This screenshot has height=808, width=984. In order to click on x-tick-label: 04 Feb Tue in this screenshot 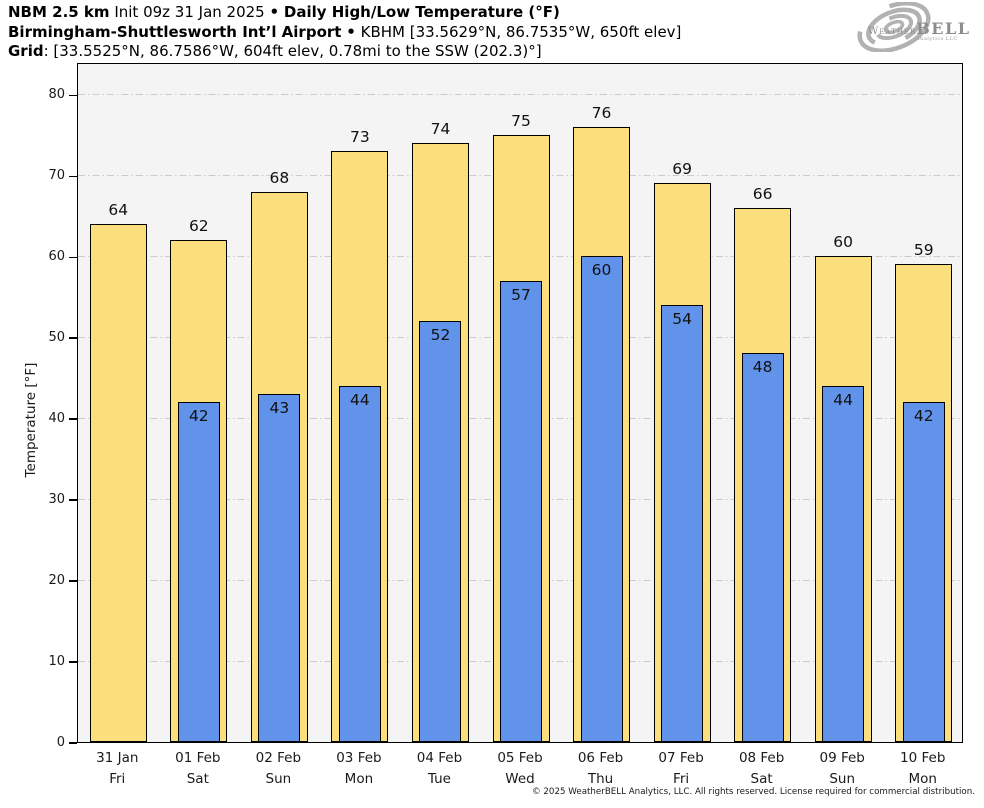, I will do `click(439, 769)`.